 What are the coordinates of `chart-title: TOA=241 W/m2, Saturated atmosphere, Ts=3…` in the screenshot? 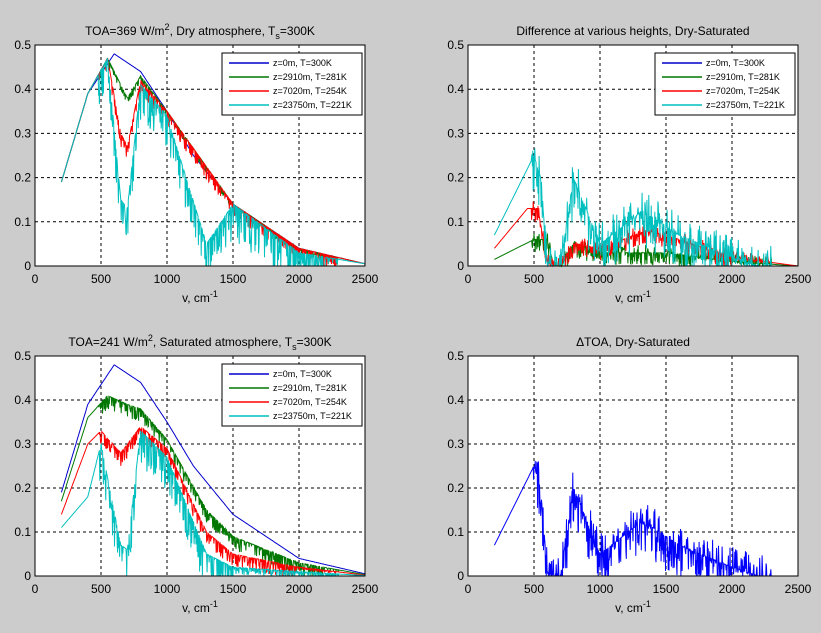 It's located at (199, 342).